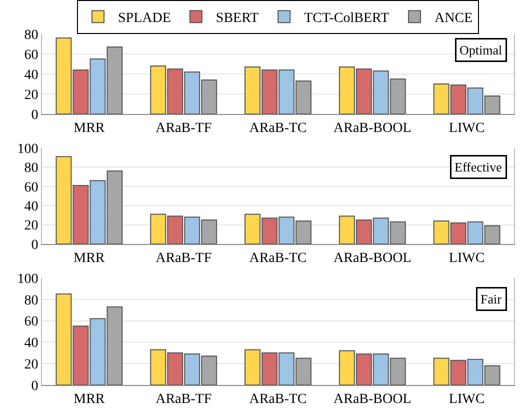 This screenshot has width=520, height=411. Describe the element at coordinates (238, 18) in the screenshot. I see `legend-label: SBERT` at that location.